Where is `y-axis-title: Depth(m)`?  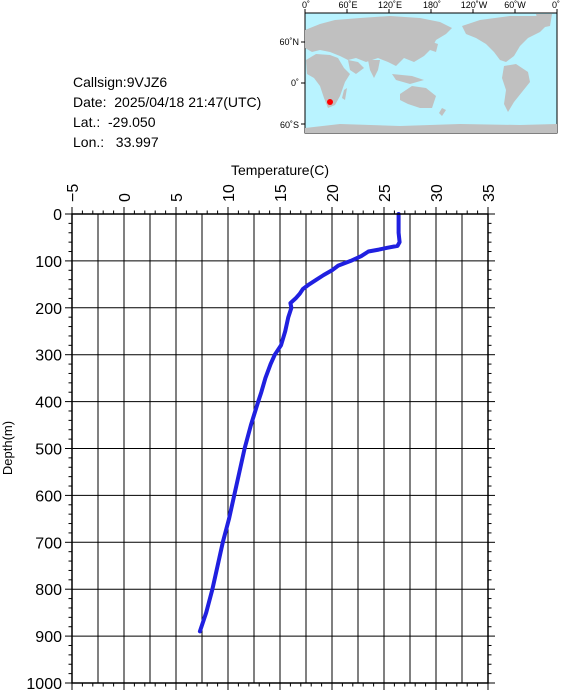
y-axis-title: Depth(m) is located at coordinates (7, 448).